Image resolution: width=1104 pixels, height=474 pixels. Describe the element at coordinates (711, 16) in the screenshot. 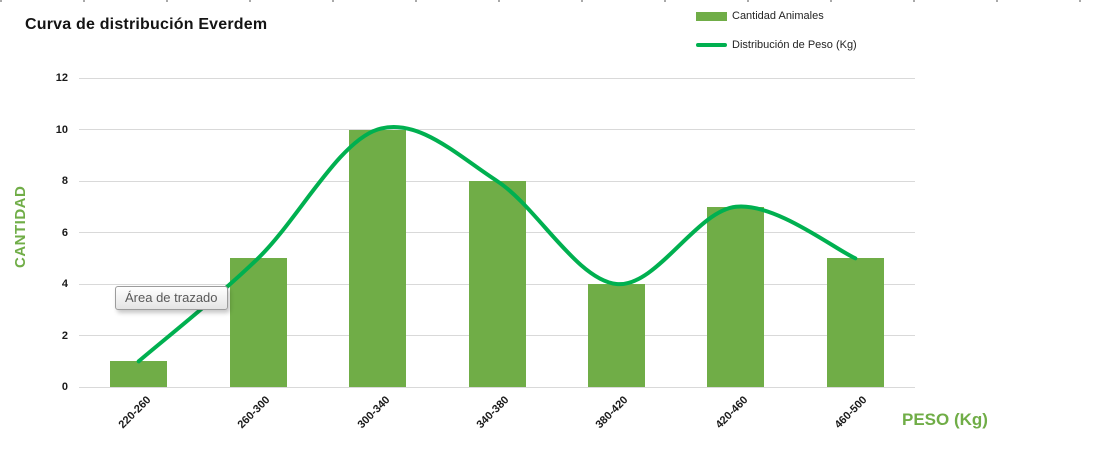

I see `bar-series-swatch-icon` at that location.